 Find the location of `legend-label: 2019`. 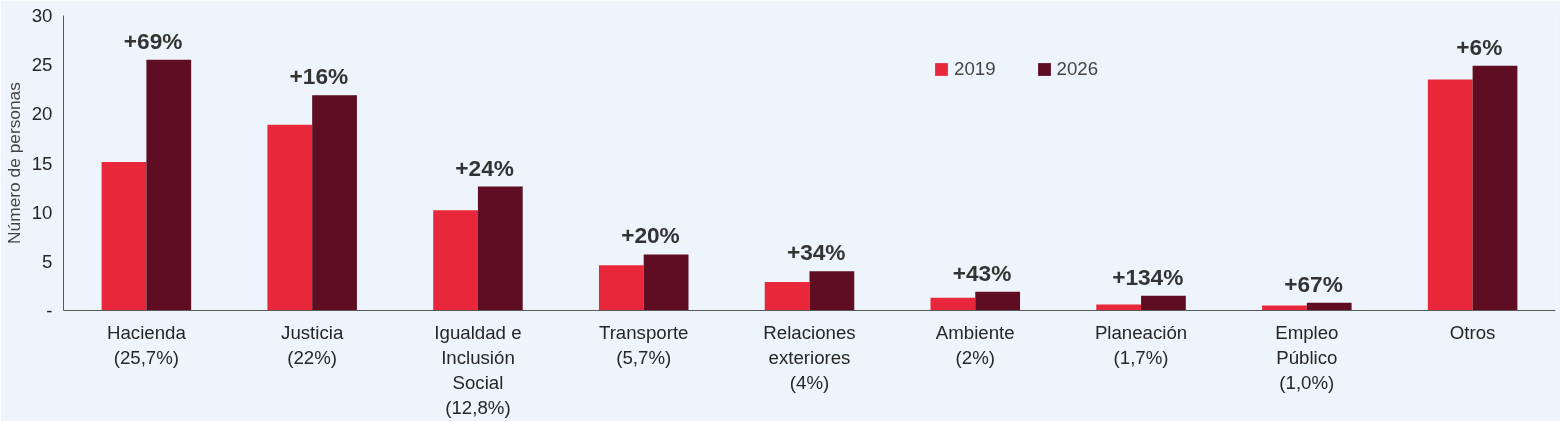

legend-label: 2019 is located at coordinates (975, 69).